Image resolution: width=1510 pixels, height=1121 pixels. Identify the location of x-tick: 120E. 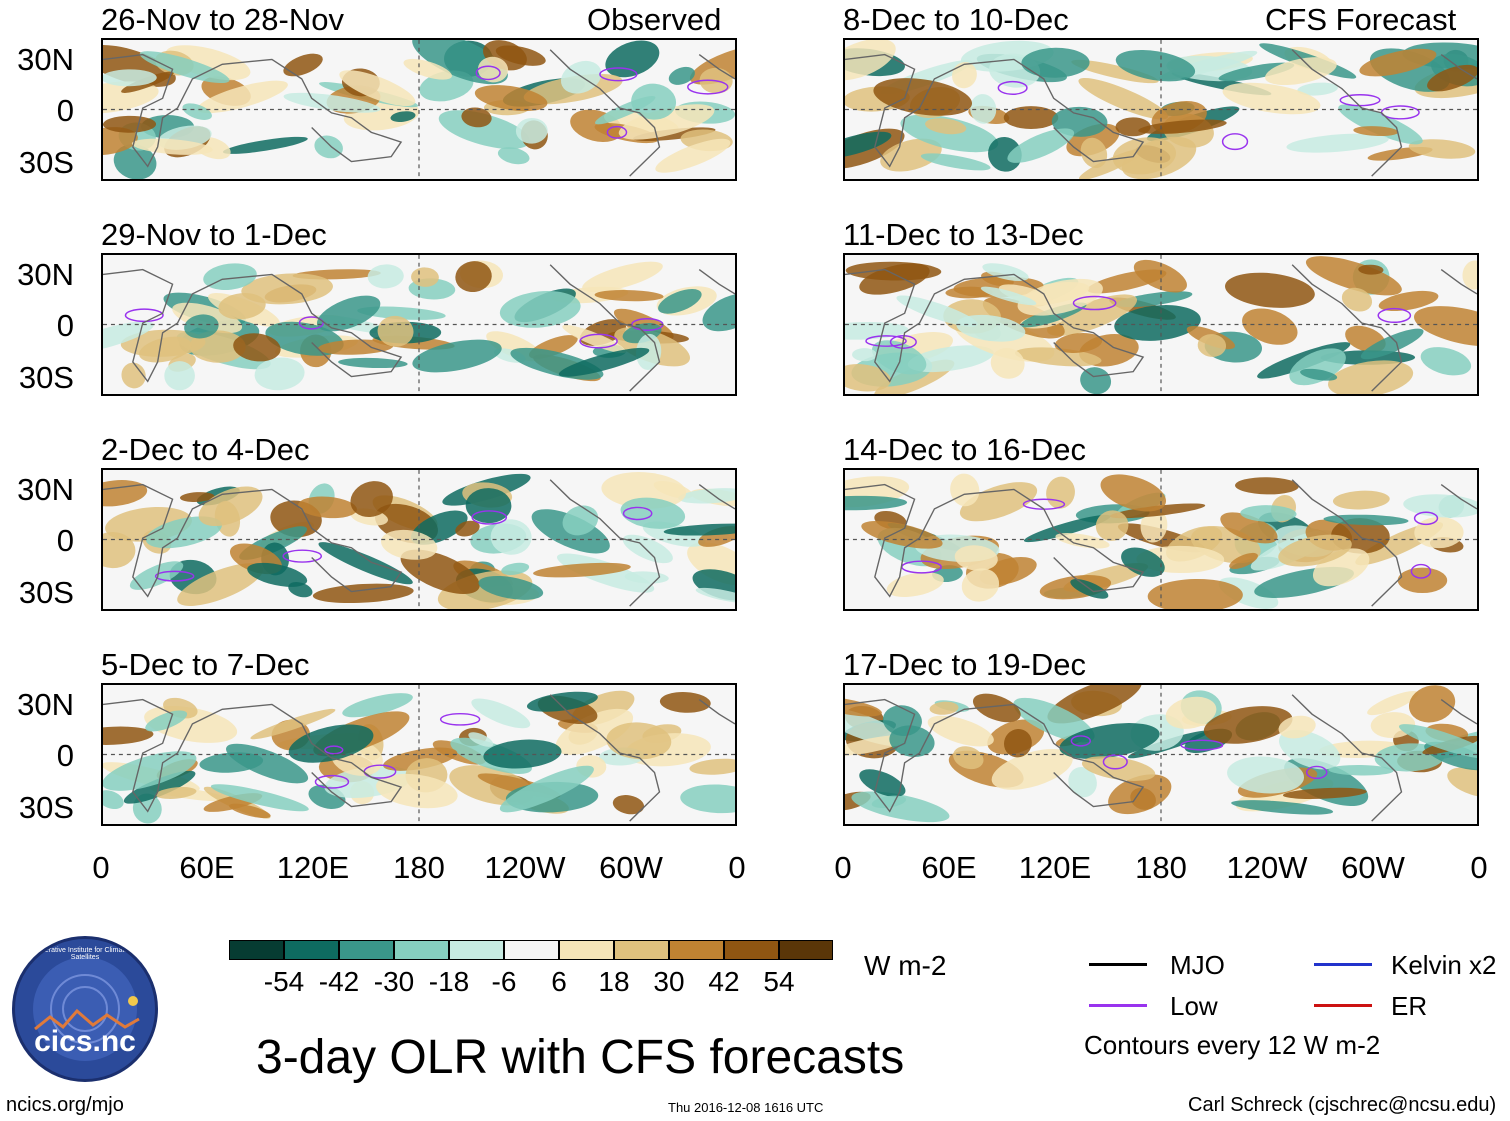
(1055, 867).